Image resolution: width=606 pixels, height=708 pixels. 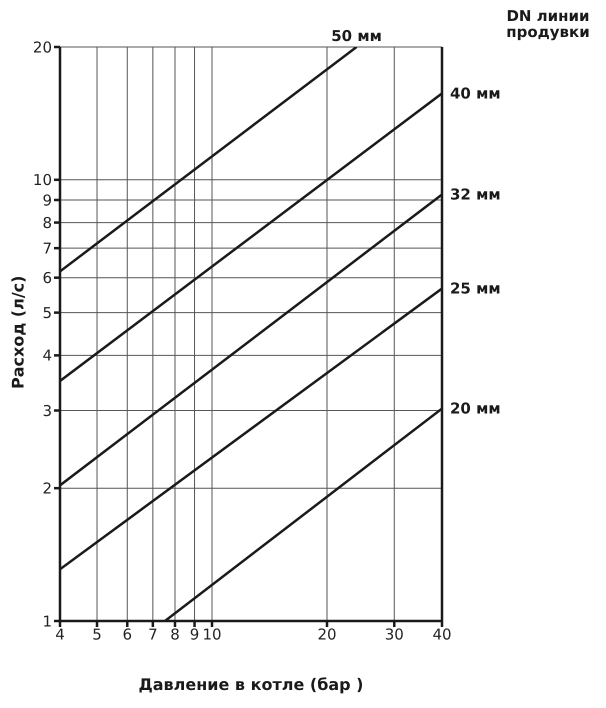 I want to click on x-tick-label: 6, so click(x=127, y=635).